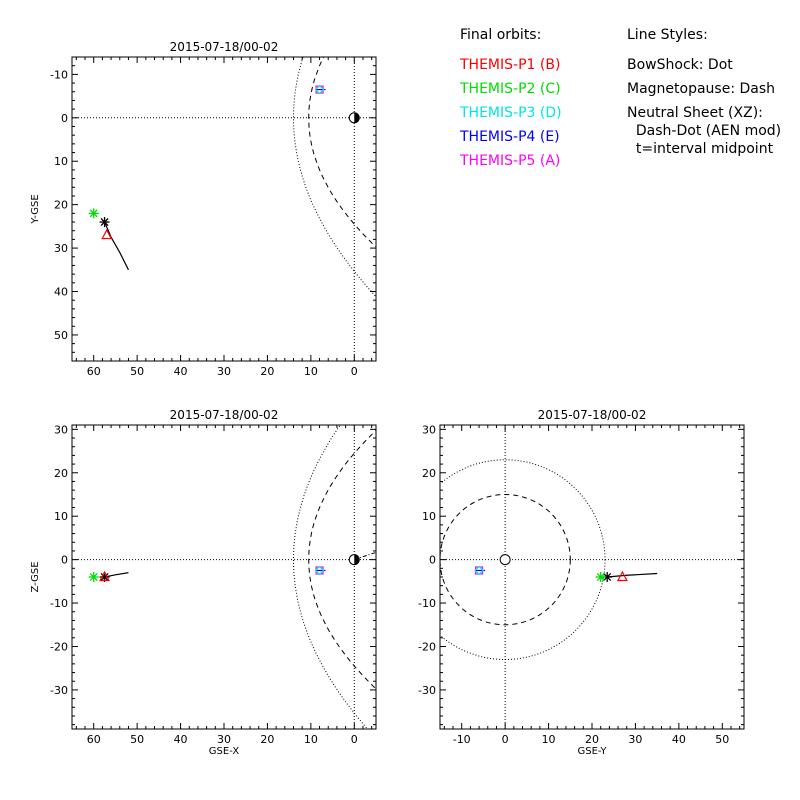  I want to click on x-axis-label: GSE-Y, so click(593, 751).